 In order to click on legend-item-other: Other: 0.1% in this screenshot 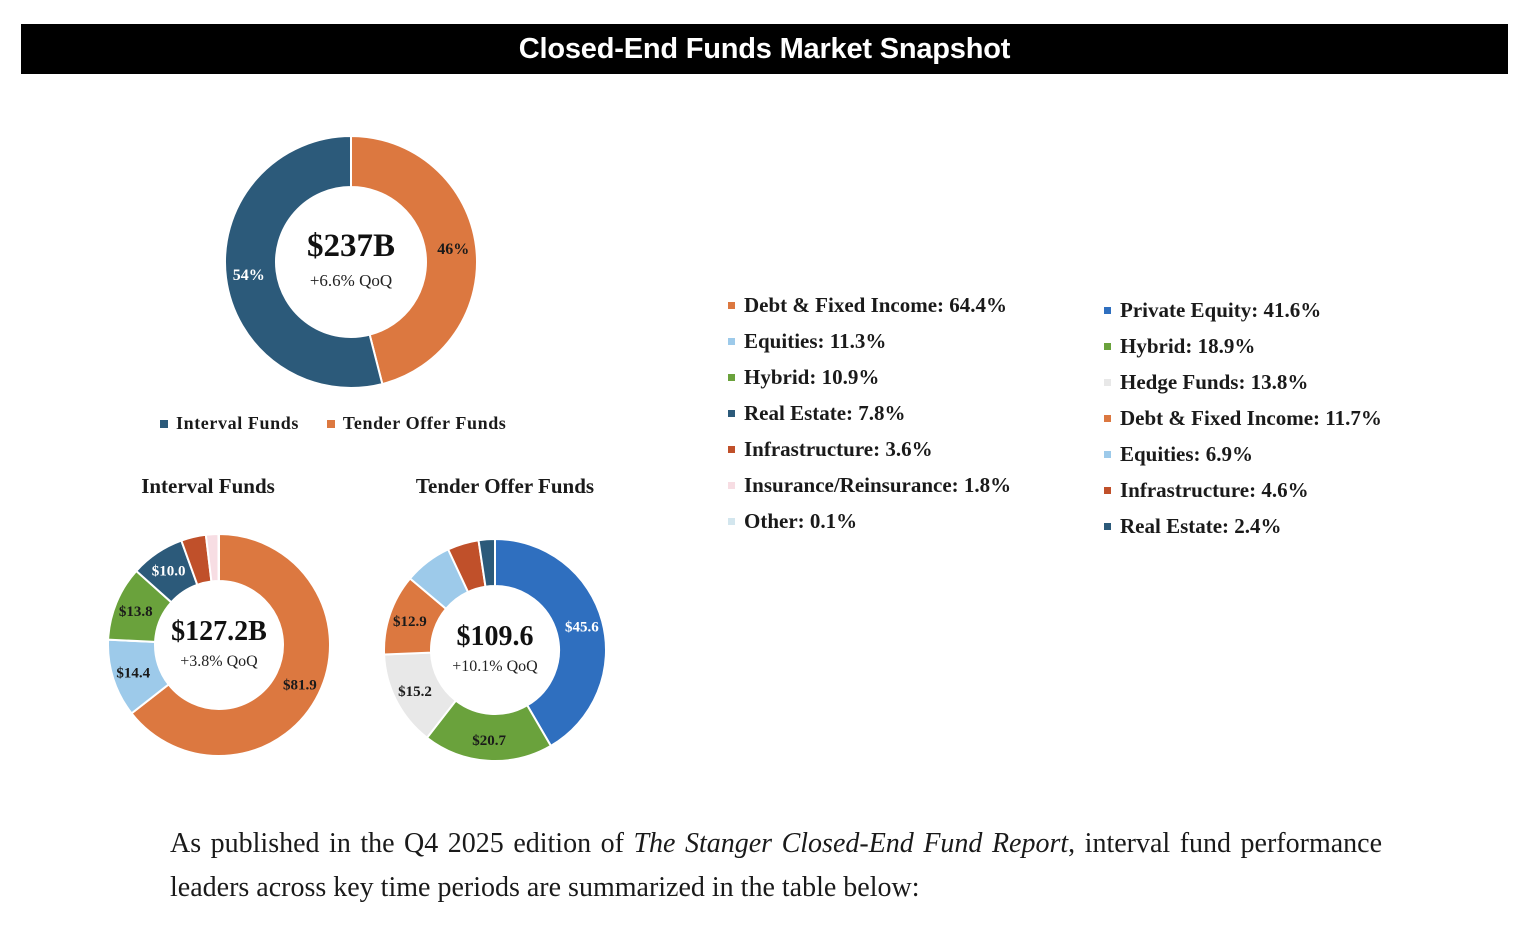, I will do `click(869, 521)`.